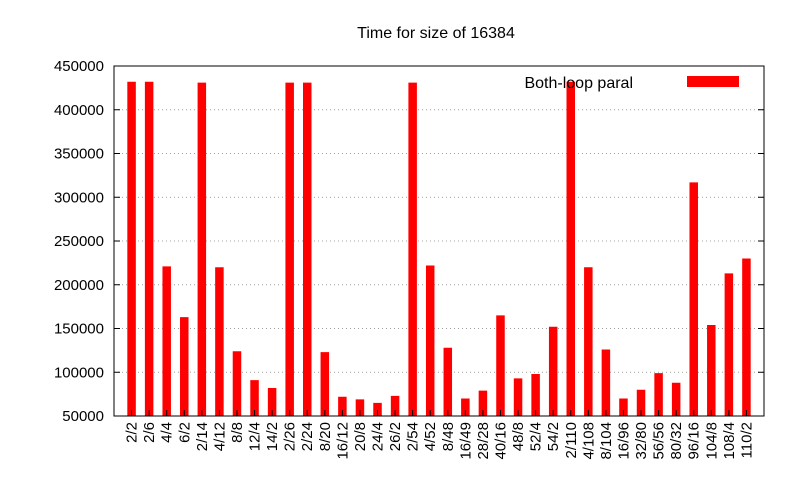  Describe the element at coordinates (79, 66) in the screenshot. I see `y-tick-label: 450000` at that location.